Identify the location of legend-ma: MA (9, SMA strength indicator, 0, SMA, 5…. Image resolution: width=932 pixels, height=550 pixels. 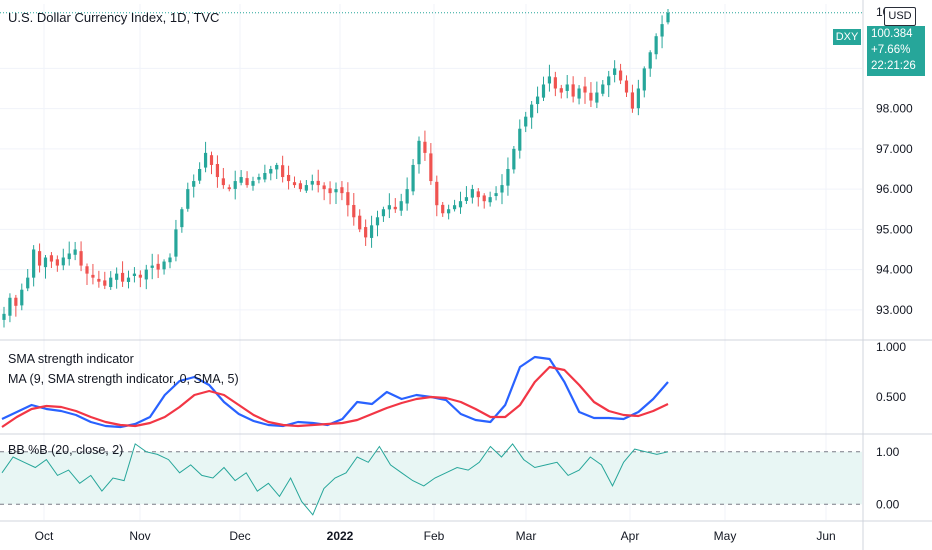
(123, 379).